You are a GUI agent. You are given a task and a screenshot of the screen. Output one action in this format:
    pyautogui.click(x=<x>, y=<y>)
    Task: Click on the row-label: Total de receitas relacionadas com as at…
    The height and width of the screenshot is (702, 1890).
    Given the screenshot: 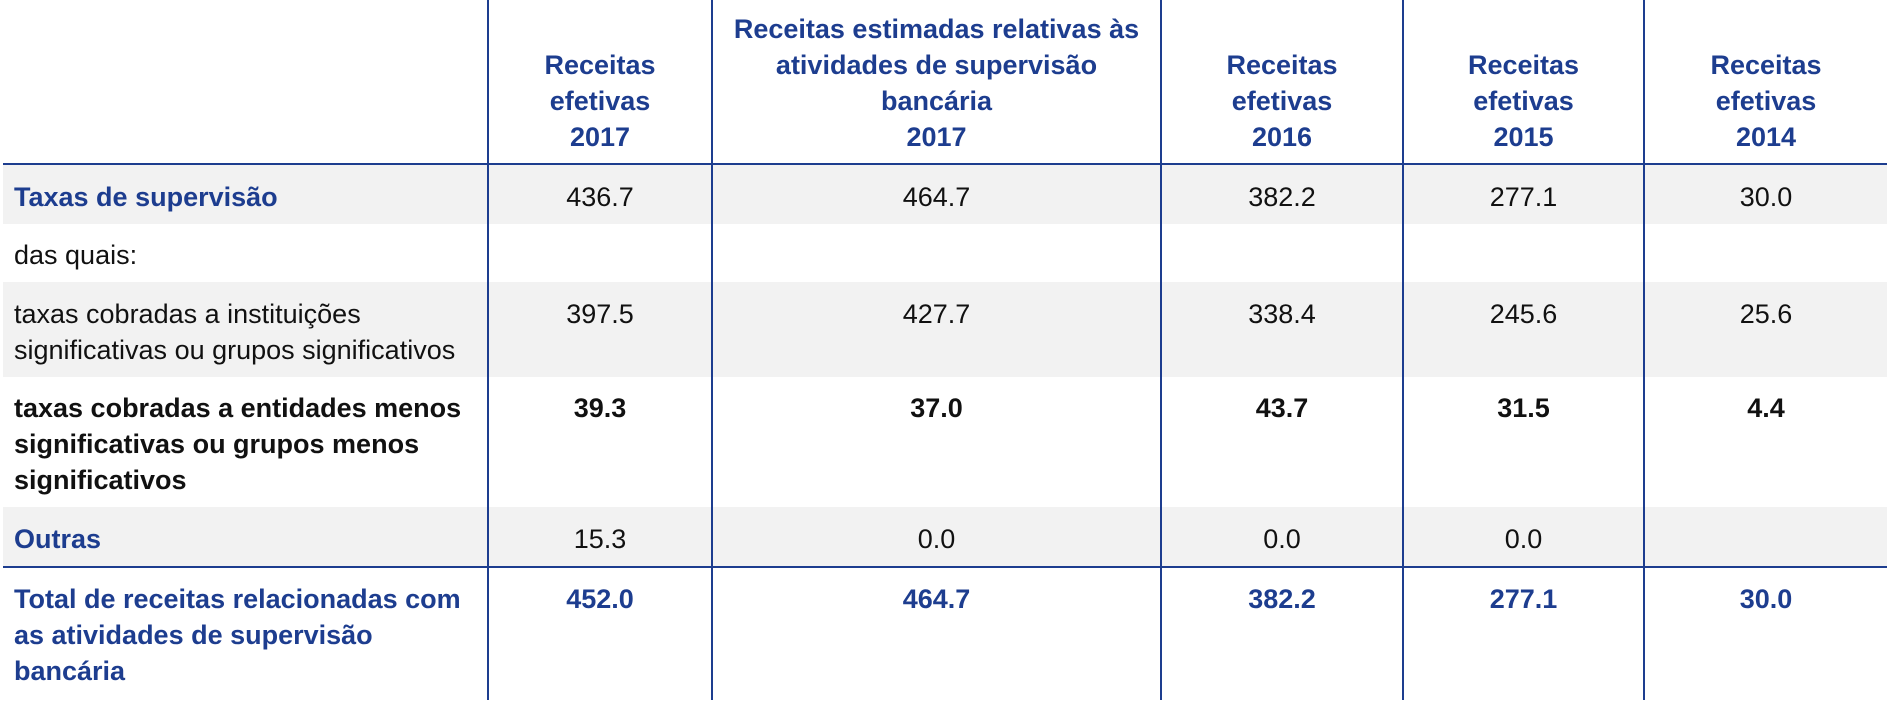 What is the action you would take?
    pyautogui.click(x=245, y=633)
    